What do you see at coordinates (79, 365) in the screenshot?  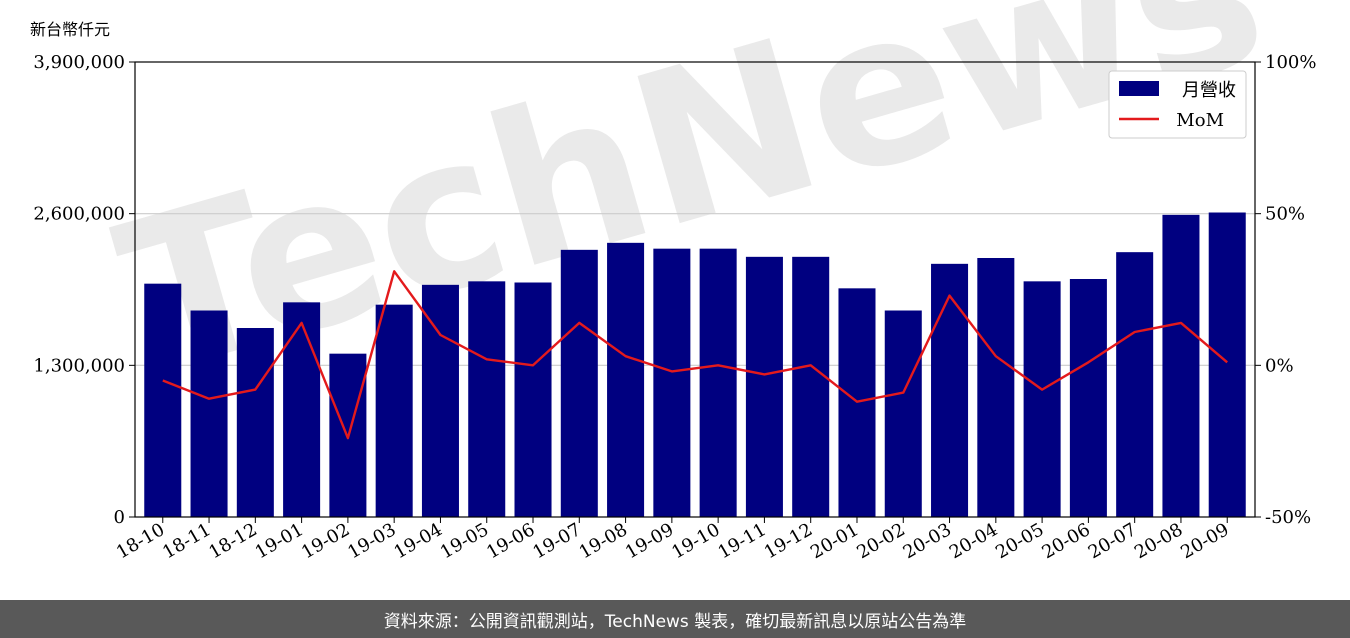 I see `y-left-tick-label: 1,300,000` at bounding box center [79, 365].